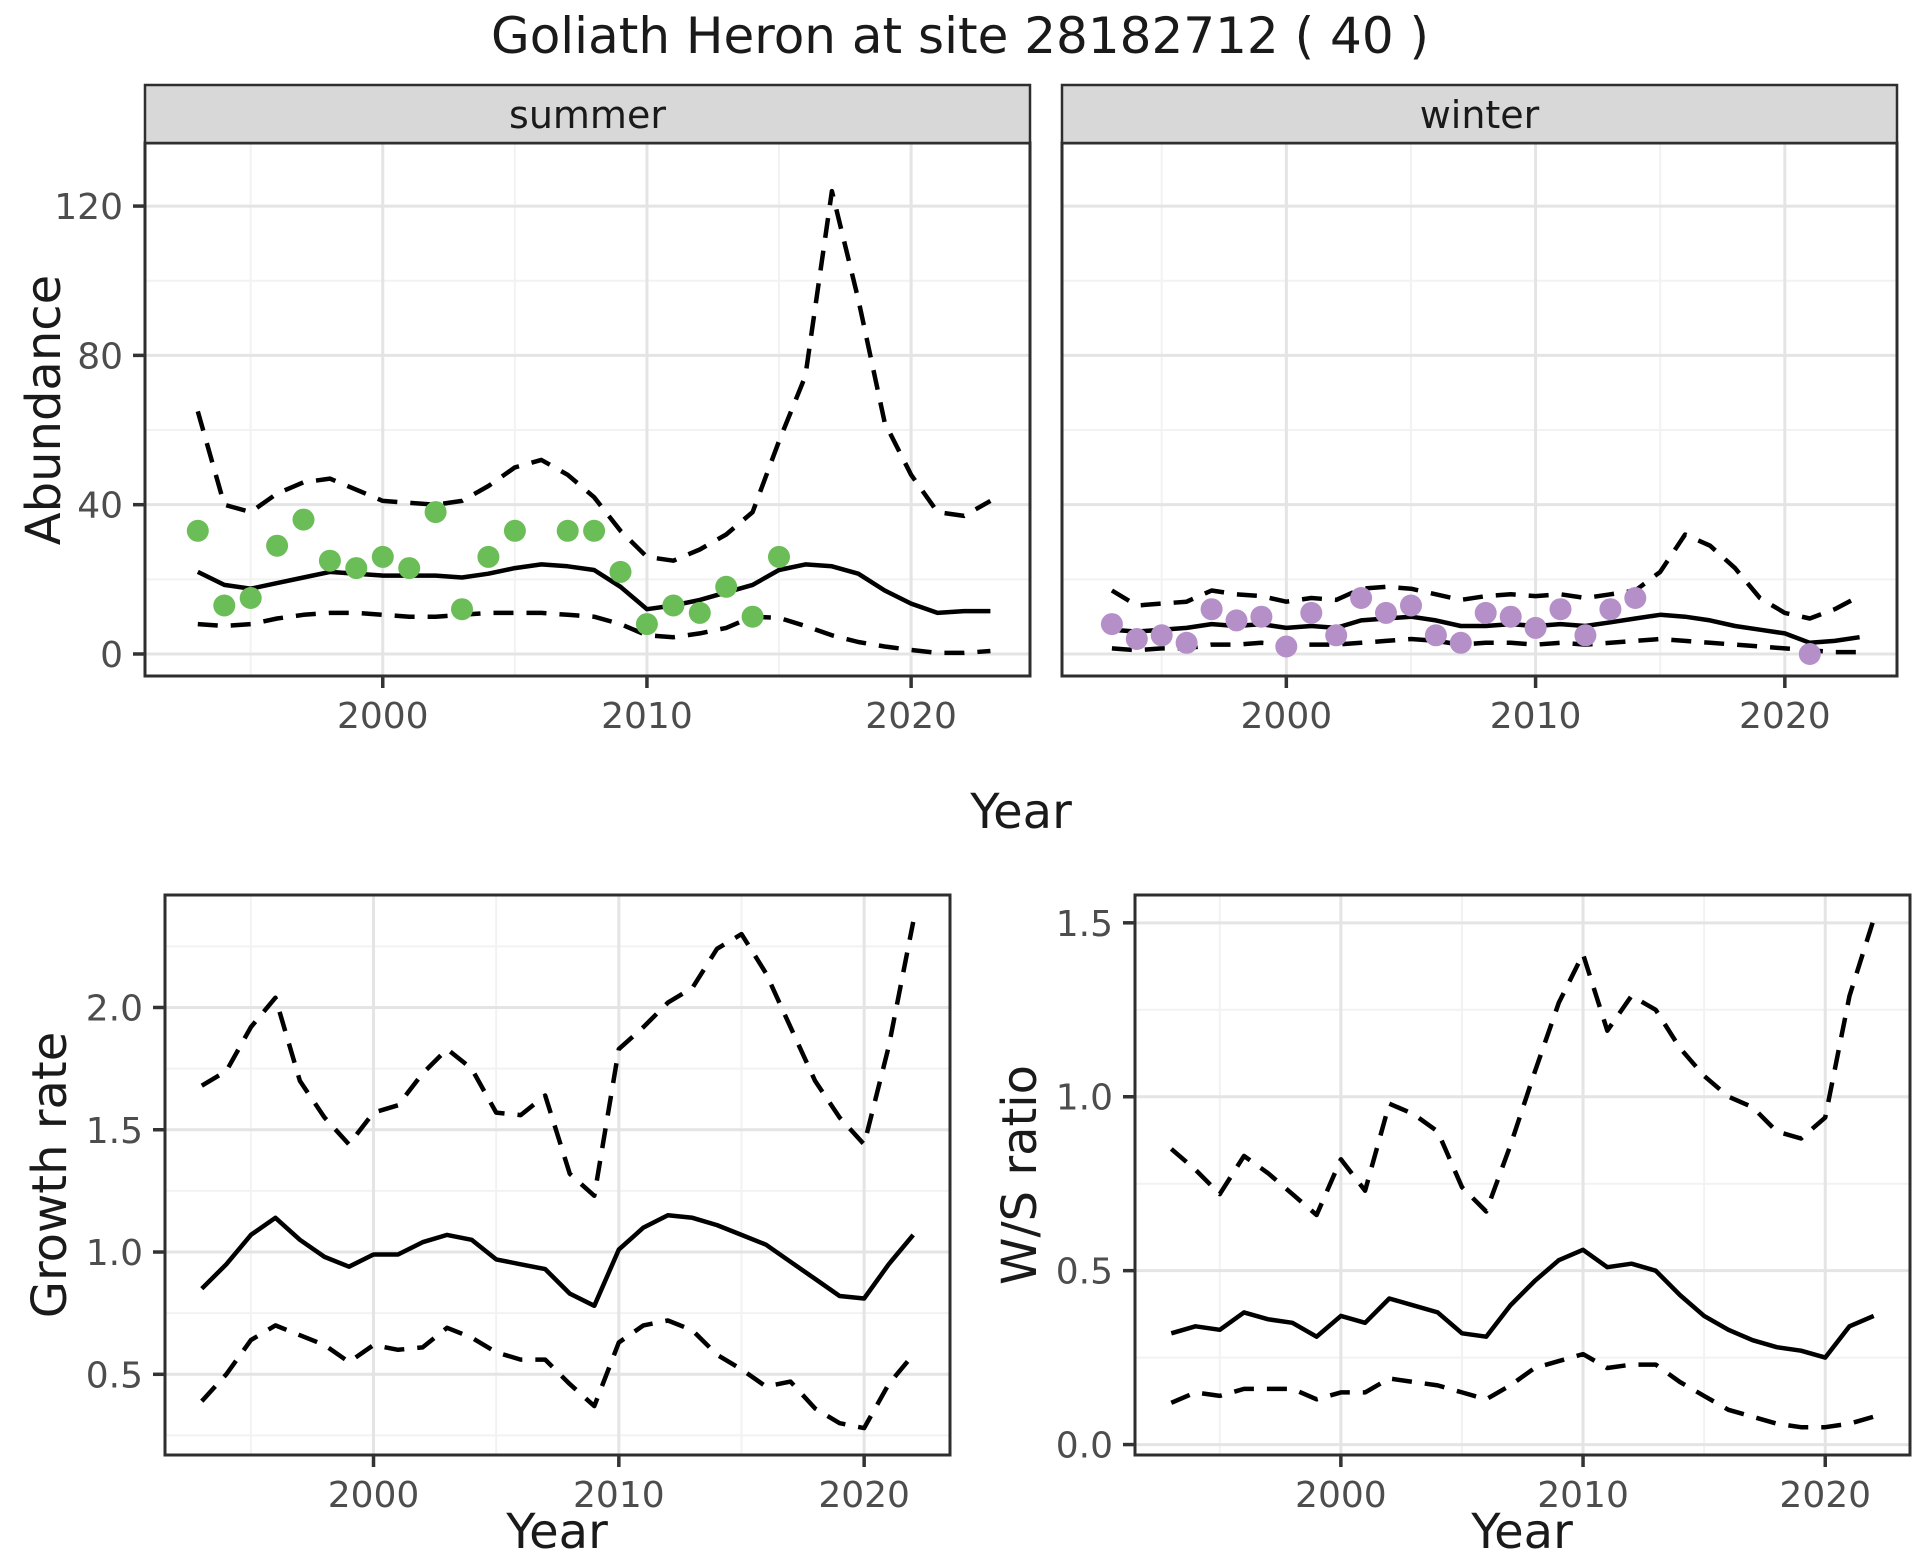  What do you see at coordinates (593, 589) in the screenshot?
I see `summer-mean-line` at bounding box center [593, 589].